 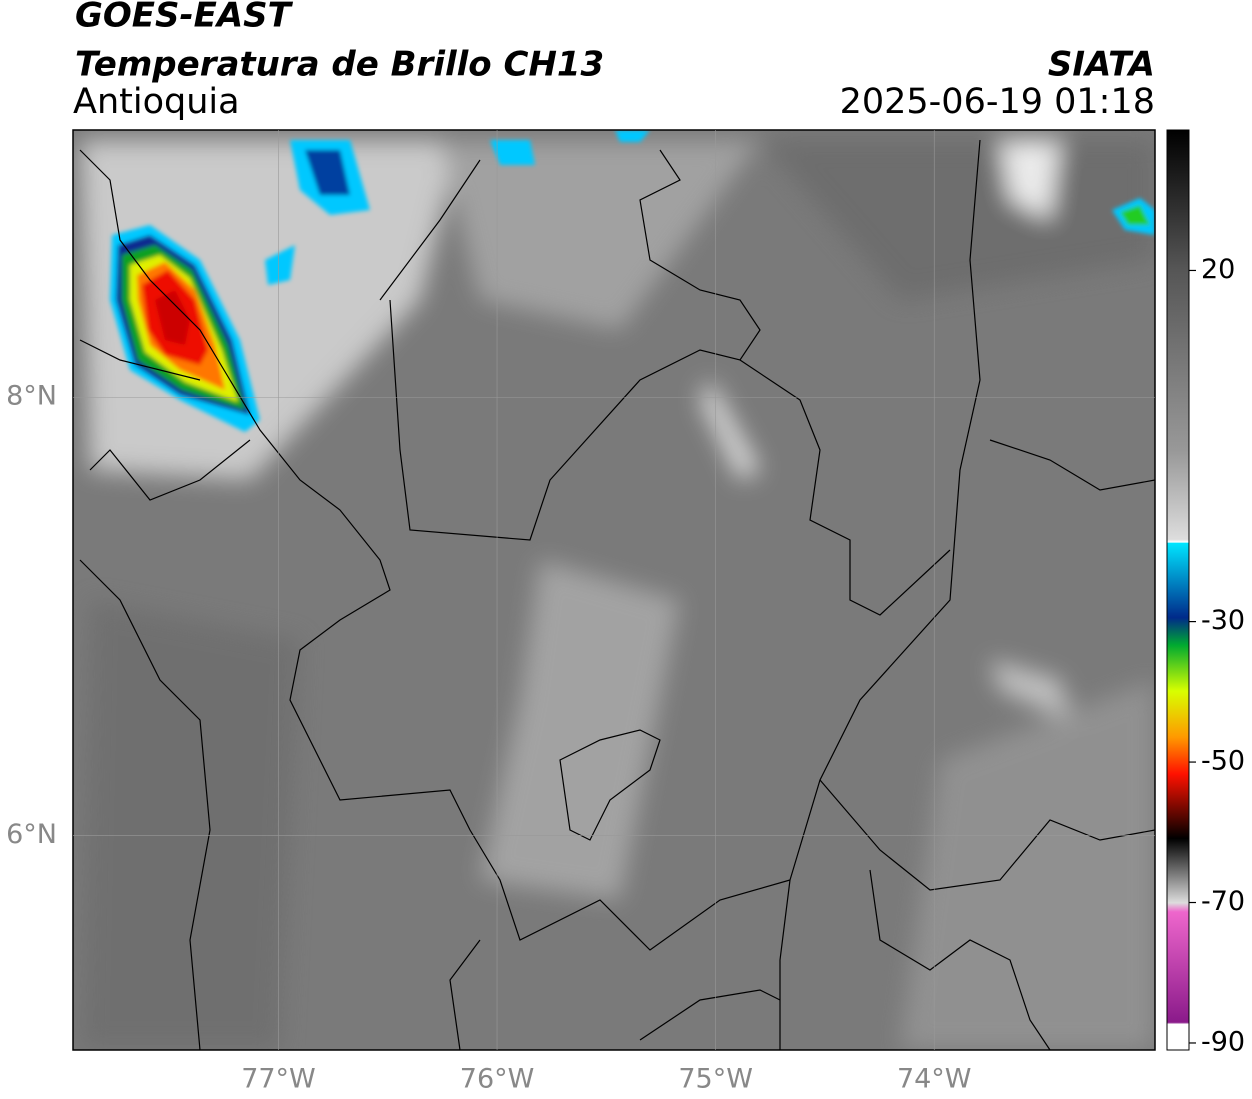 What do you see at coordinates (934, 1079) in the screenshot?
I see `x-tick-label: 74°W` at bounding box center [934, 1079].